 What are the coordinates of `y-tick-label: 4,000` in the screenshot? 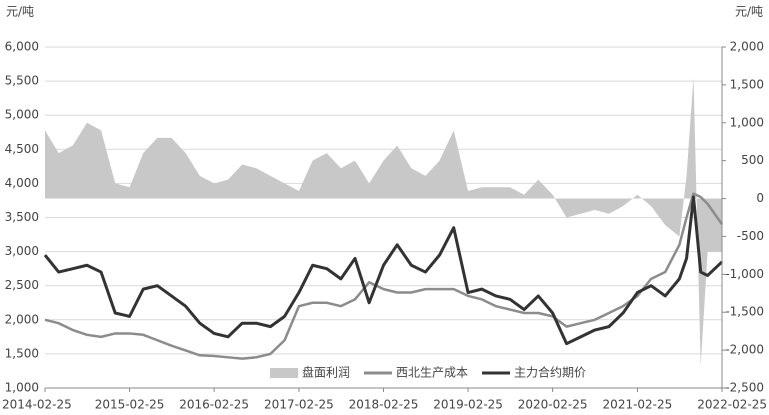 It's located at (22, 183).